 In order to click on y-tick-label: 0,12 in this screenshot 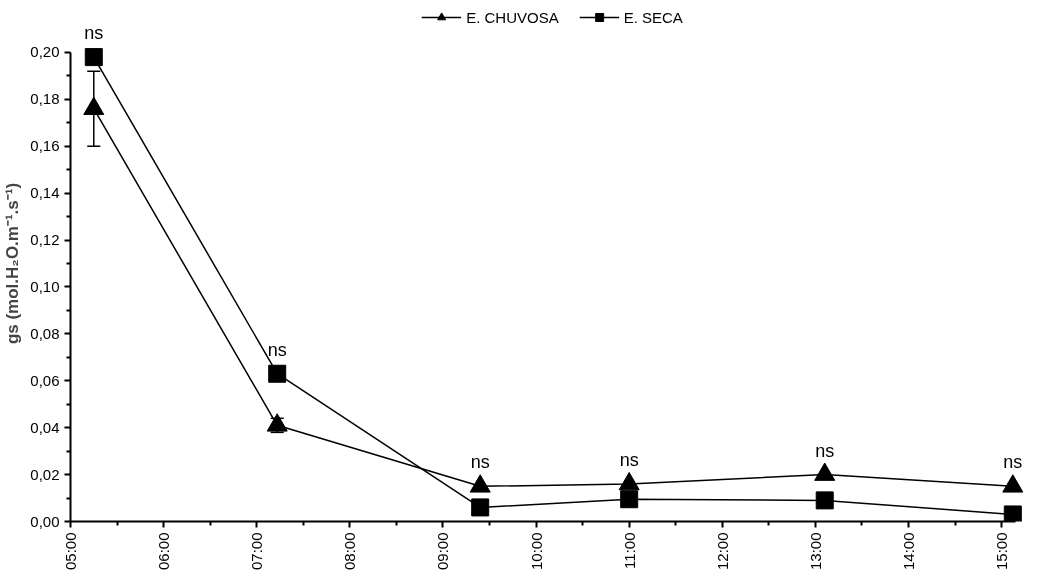, I will do `click(45, 240)`.